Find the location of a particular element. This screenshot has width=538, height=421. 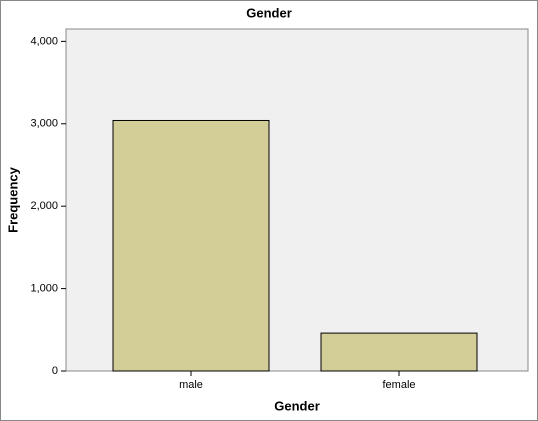

y-tick-label: 3,000 is located at coordinates (44, 124).